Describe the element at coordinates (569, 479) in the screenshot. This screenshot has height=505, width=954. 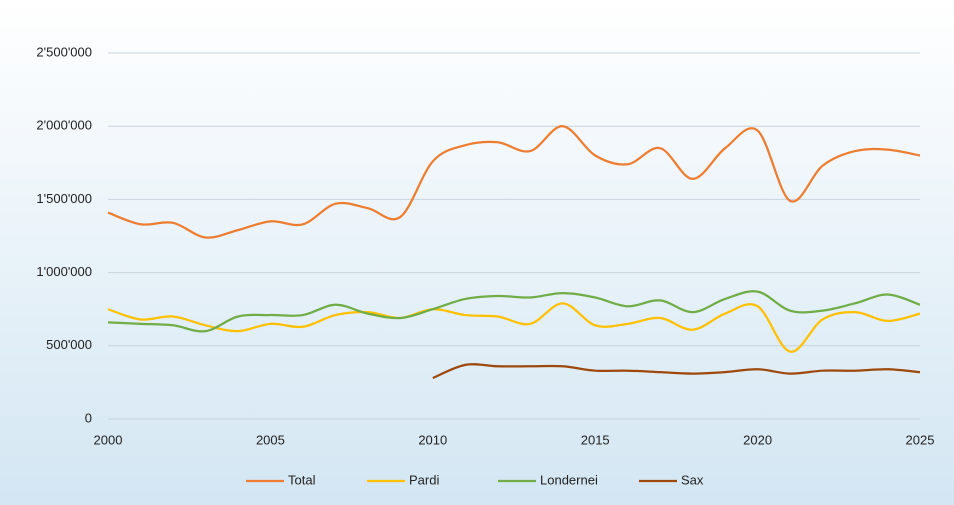
I see `legend-label: Londernei` at that location.